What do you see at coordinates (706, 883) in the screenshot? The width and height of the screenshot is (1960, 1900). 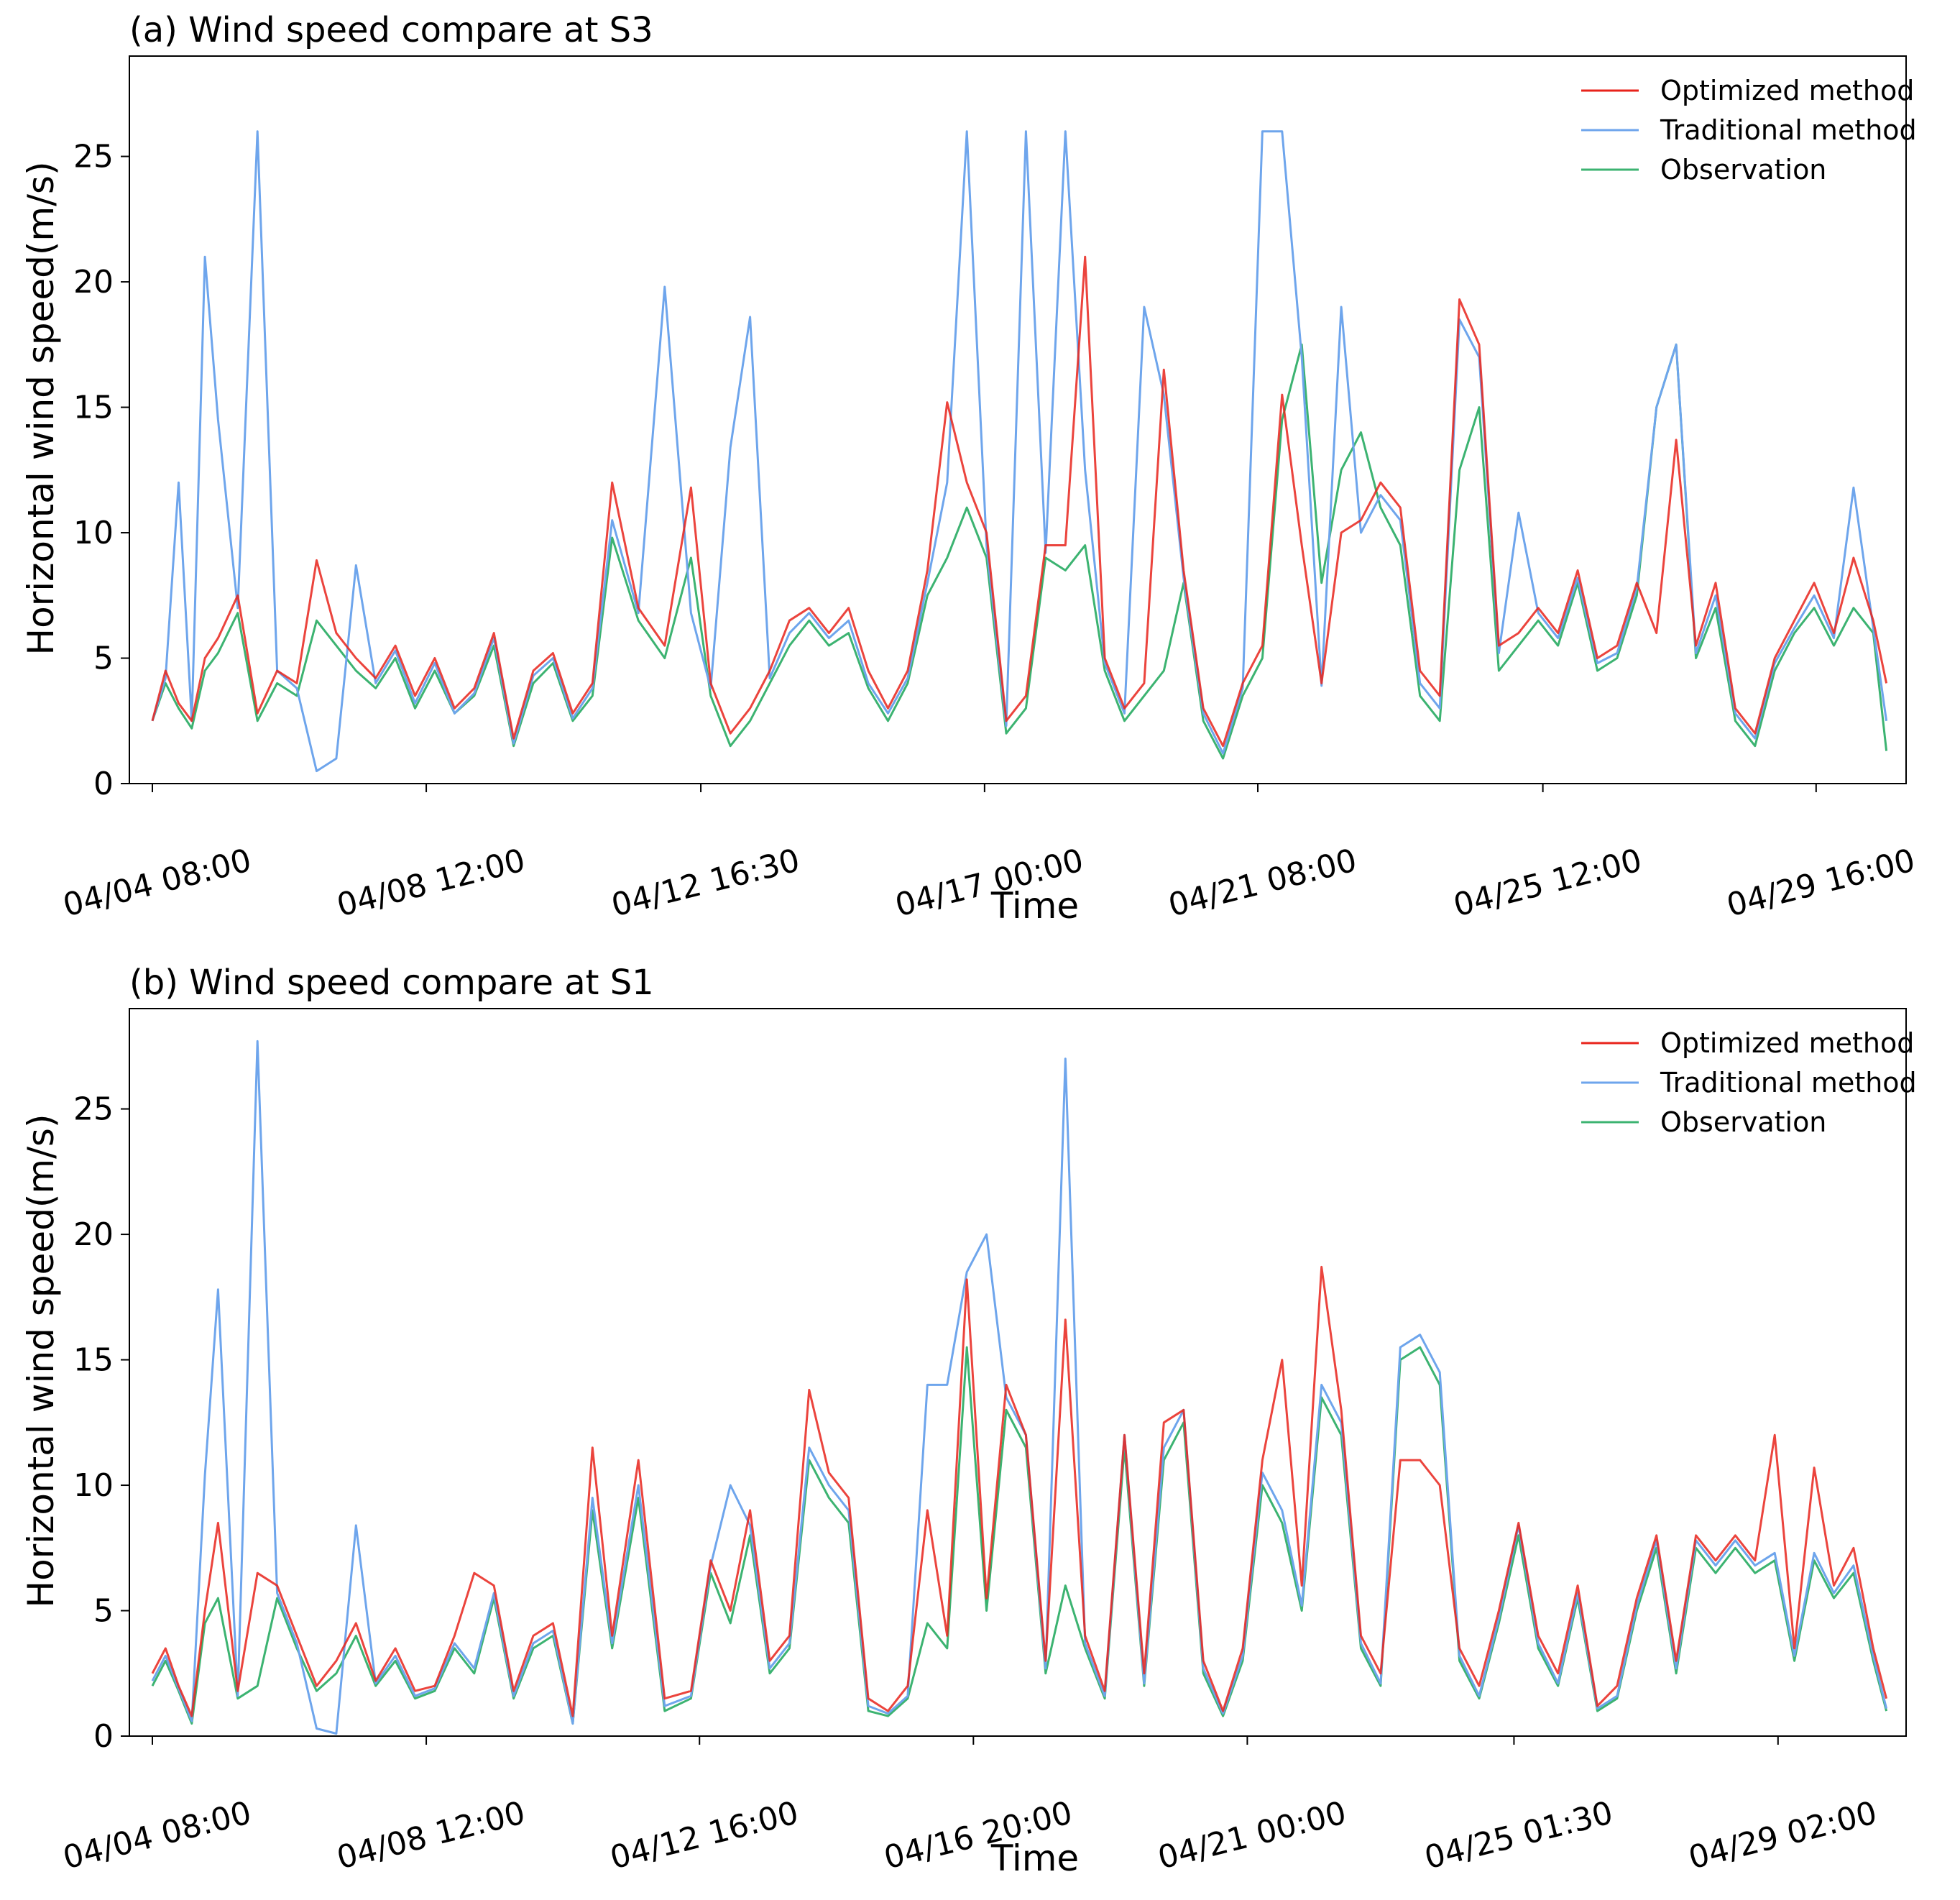 I see `x-tick-label: 04/12 16:30` at bounding box center [706, 883].